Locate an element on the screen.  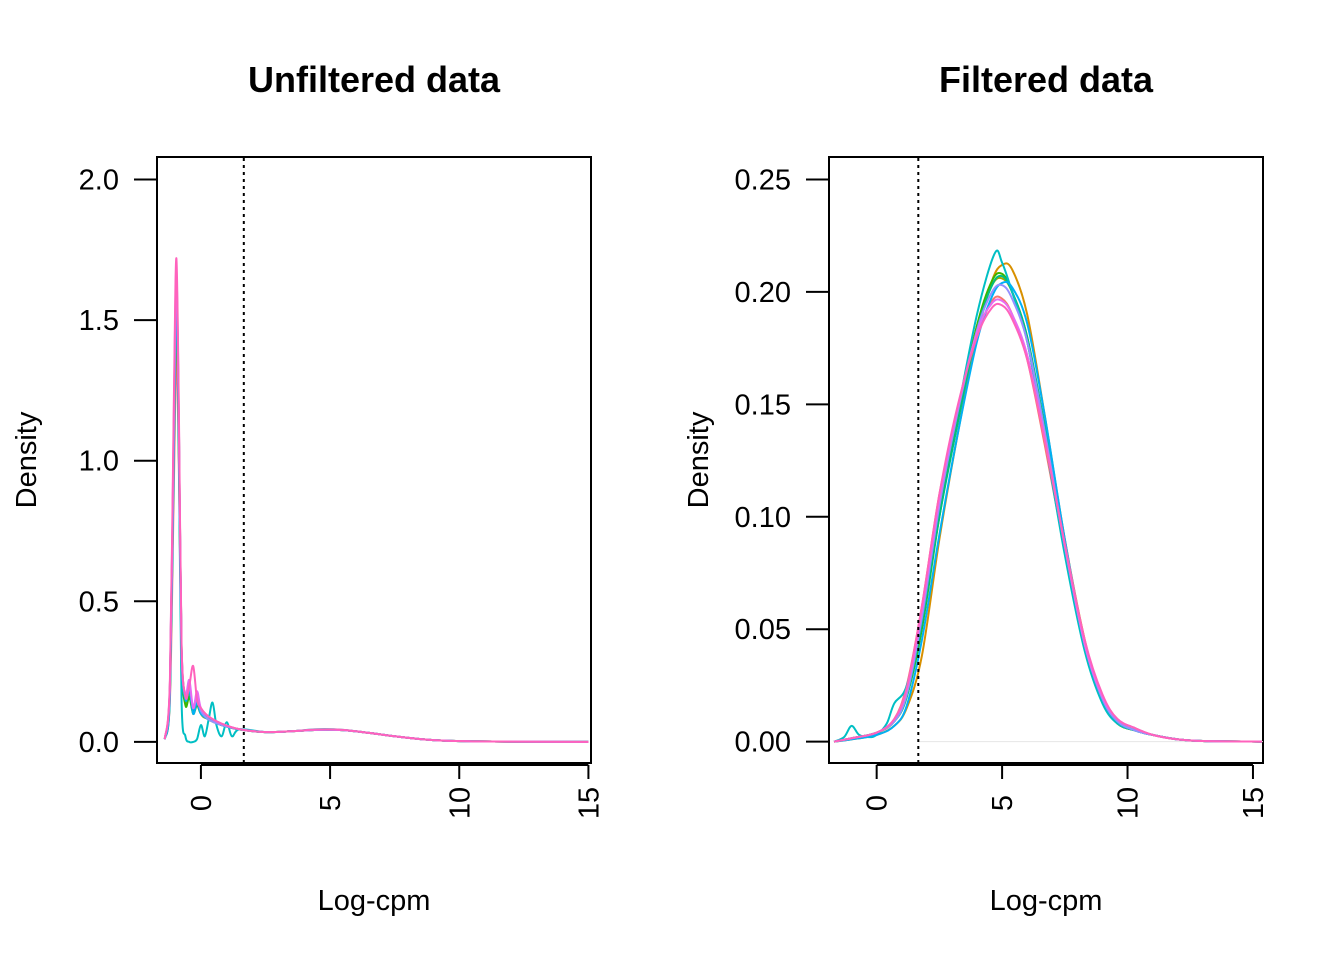
y-tick-label: 0.25 is located at coordinates (763, 180).